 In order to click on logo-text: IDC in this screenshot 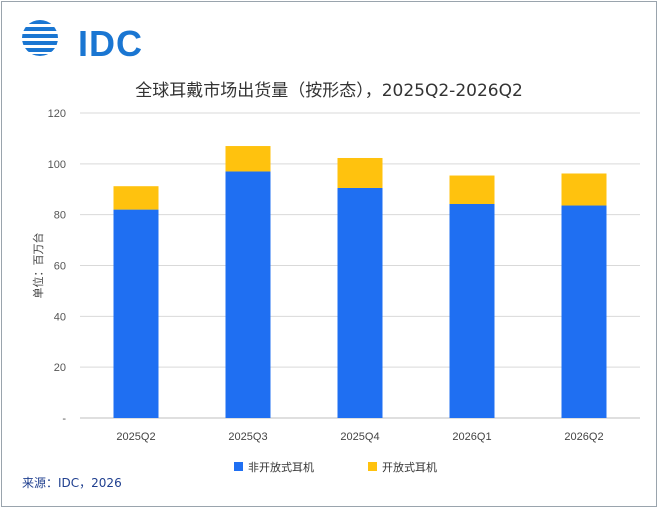, I will do `click(110, 43)`.